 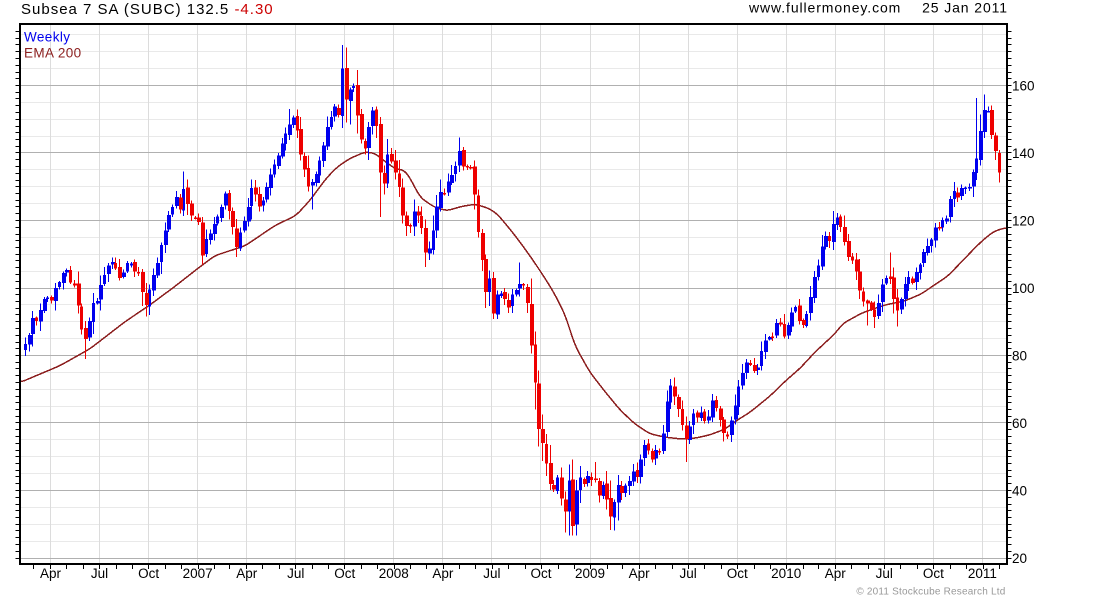 What do you see at coordinates (965, 8) in the screenshot?
I see `svg-text: 25 Jan 2011` at bounding box center [965, 8].